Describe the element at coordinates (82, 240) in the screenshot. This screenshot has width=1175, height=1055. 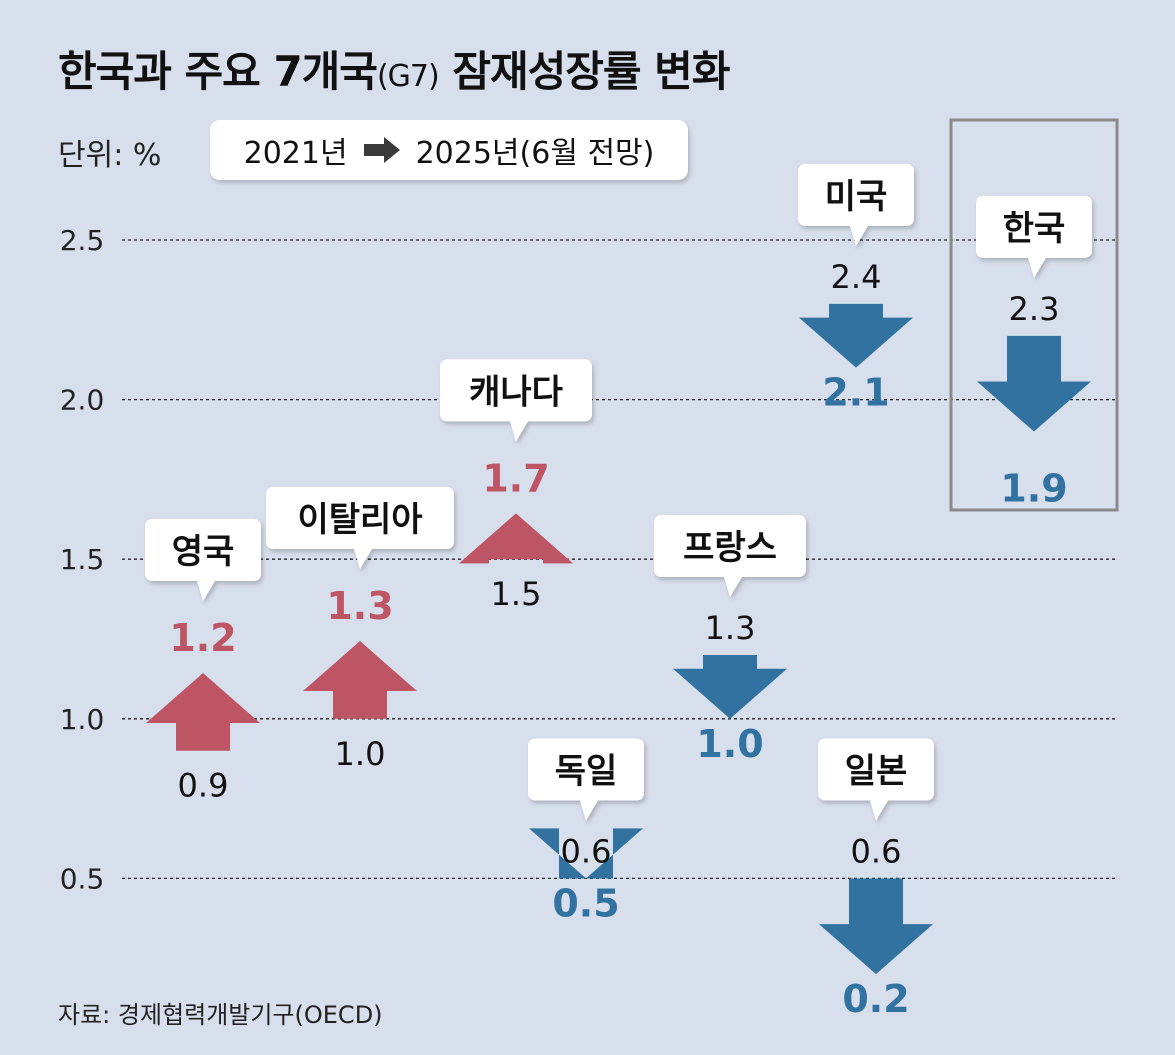
I see `y-tick-label: 2.5` at that location.